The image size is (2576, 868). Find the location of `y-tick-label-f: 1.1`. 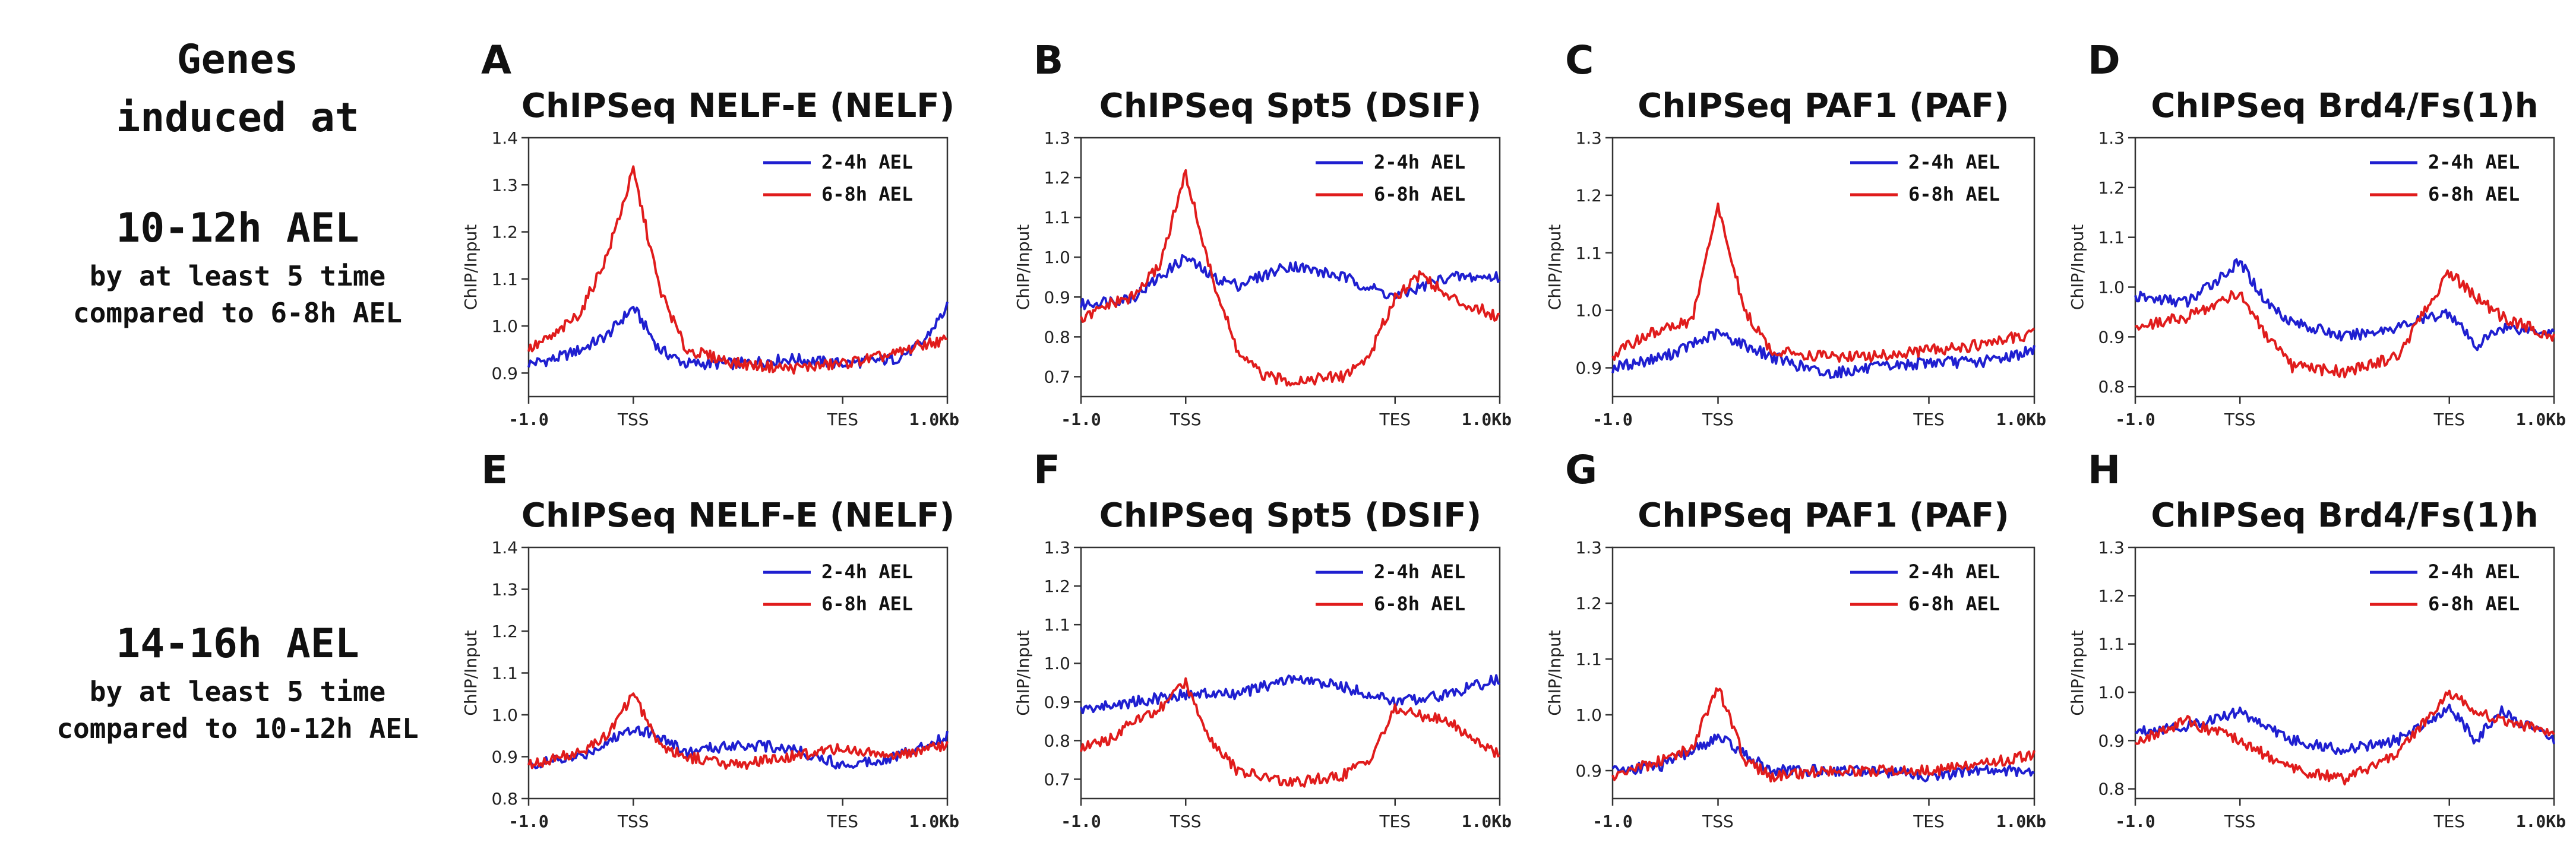

y-tick-label-f: 1.1 is located at coordinates (1057, 625).